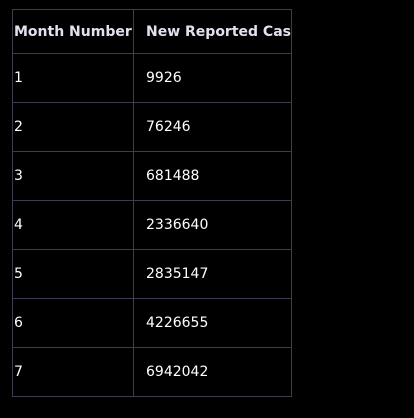  I want to click on new-reported-cases-cell: 9926, so click(212, 78).